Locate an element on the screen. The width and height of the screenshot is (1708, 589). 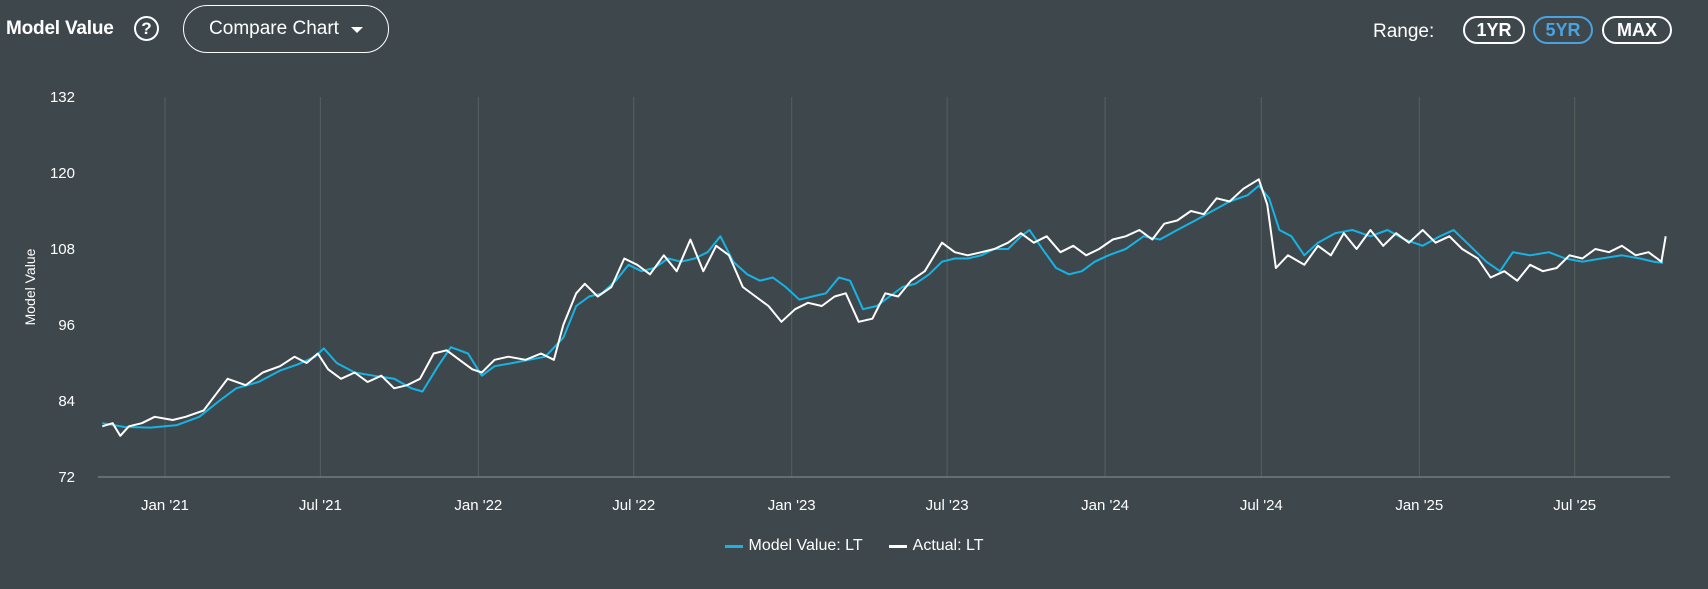
x-tick-label: Jul '24 is located at coordinates (1261, 505).